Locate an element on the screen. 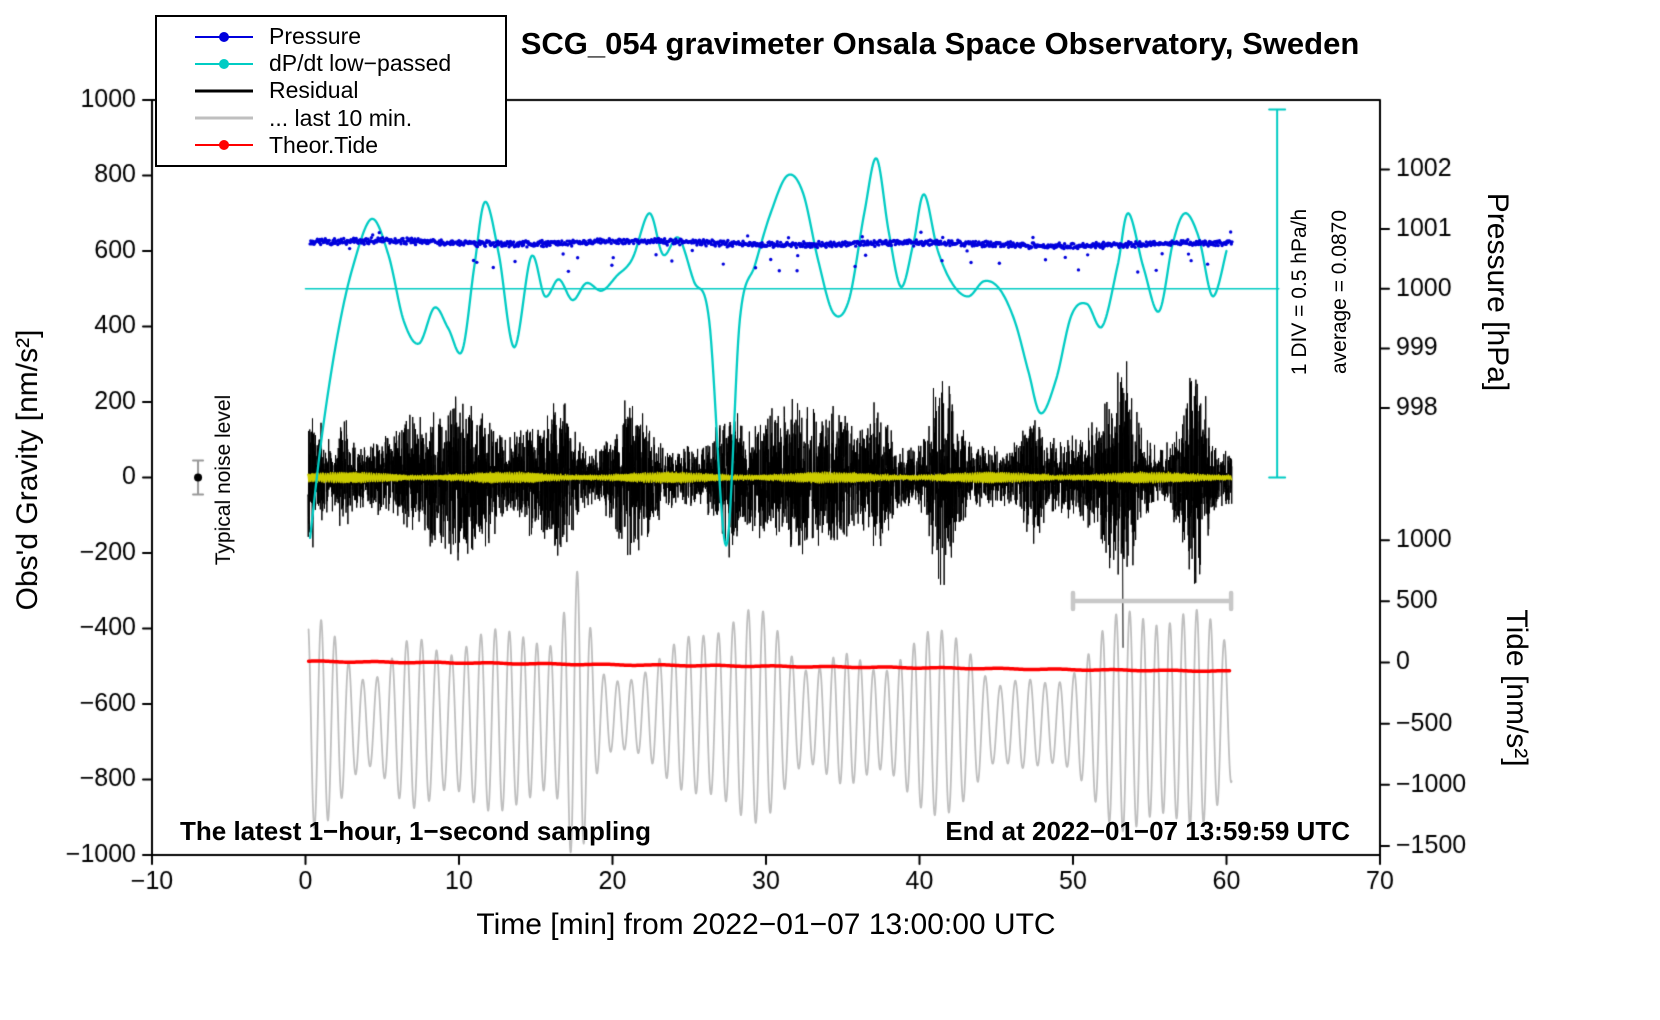 The height and width of the screenshot is (1020, 1660). dpdt-marker-icon is located at coordinates (224, 63).